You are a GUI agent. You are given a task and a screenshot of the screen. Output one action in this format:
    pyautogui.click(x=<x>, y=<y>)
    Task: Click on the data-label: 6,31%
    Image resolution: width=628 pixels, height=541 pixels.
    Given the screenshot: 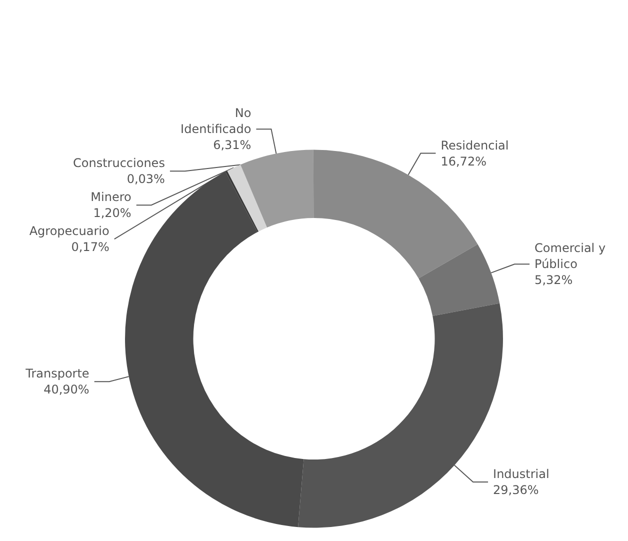 What is the action you would take?
    pyautogui.click(x=232, y=145)
    